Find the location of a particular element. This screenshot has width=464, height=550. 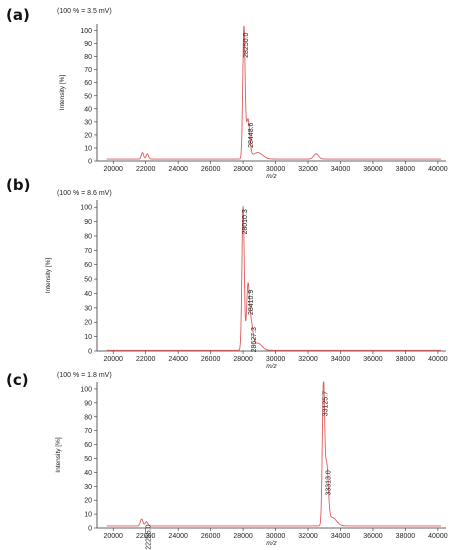

peak-mass-label: 33125.7 is located at coordinates (325, 403).